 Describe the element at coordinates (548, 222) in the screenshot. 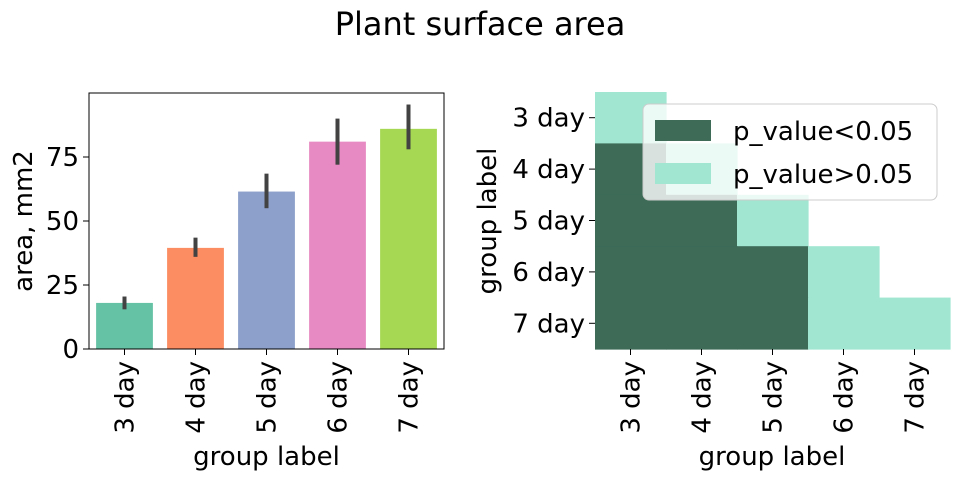

I see `y-tick-label: 5 day` at that location.